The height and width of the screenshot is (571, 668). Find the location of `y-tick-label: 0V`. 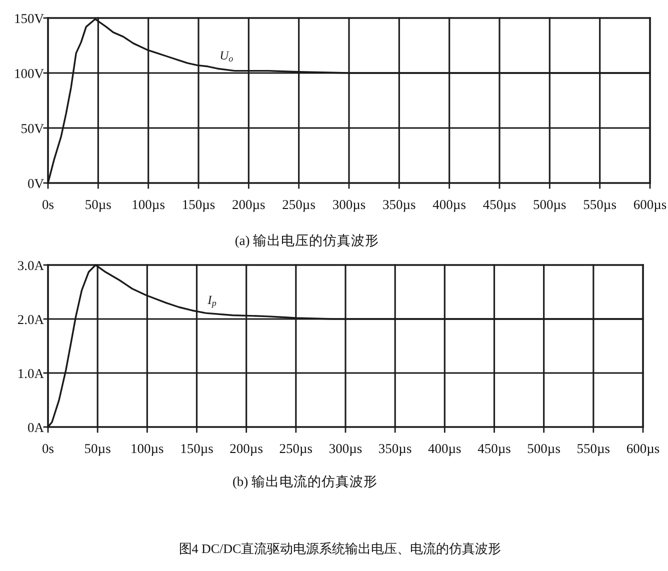

y-tick-label: 0V is located at coordinates (36, 183).